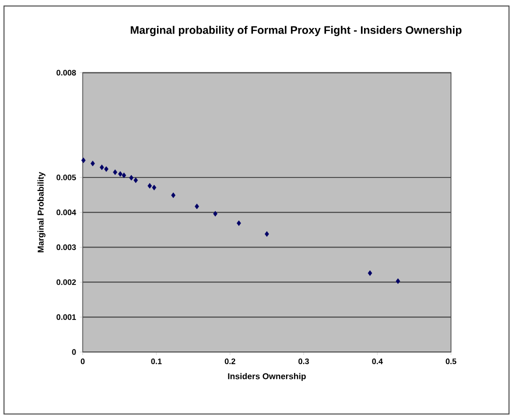  Describe the element at coordinates (296, 31) in the screenshot. I see `chart-title: Marginal probability of Formal Proxy Fight - Insiders Ownership` at that location.